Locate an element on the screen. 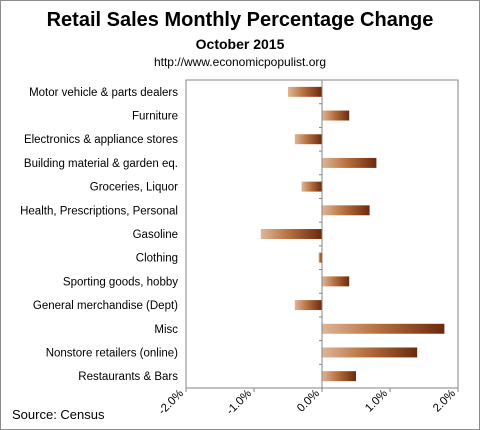 Image resolution: width=480 pixels, height=430 pixels. source-url: http://www.economicpopulist.org is located at coordinates (240, 62).